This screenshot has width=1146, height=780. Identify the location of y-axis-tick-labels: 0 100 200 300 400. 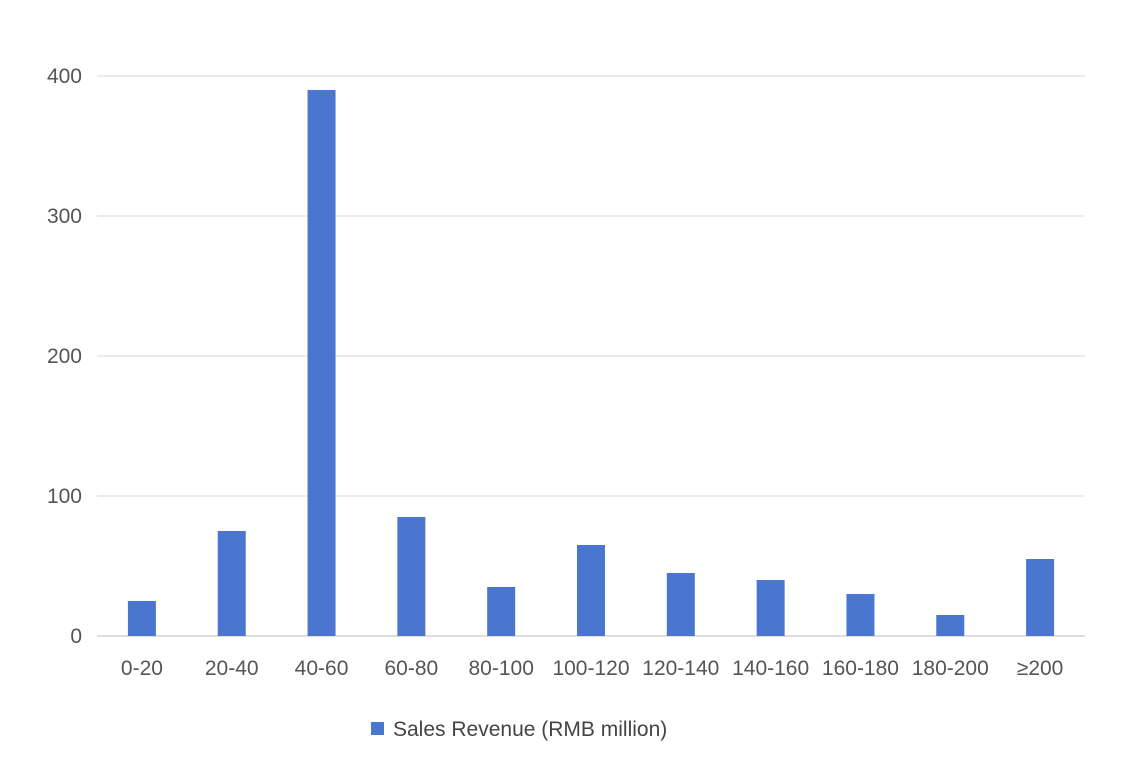
(64, 356).